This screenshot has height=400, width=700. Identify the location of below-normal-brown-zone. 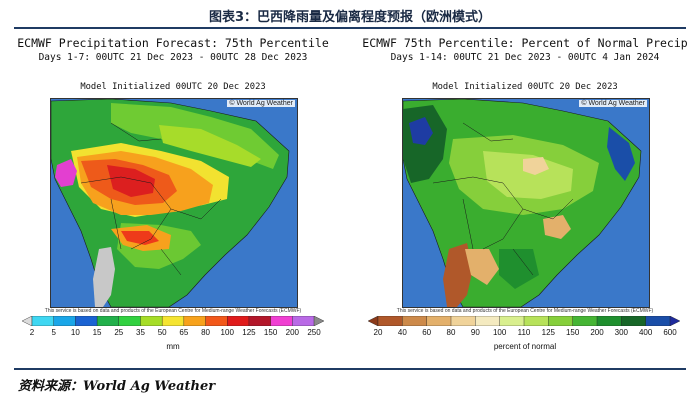
(458, 275).